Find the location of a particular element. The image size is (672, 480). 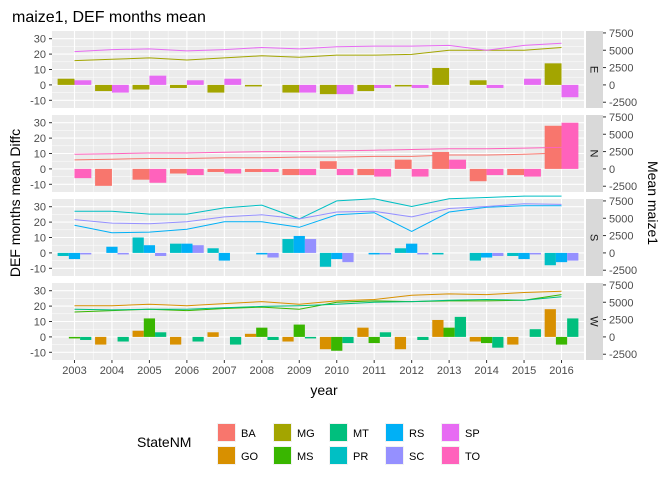

legend-key-MS is located at coordinates (282, 455).